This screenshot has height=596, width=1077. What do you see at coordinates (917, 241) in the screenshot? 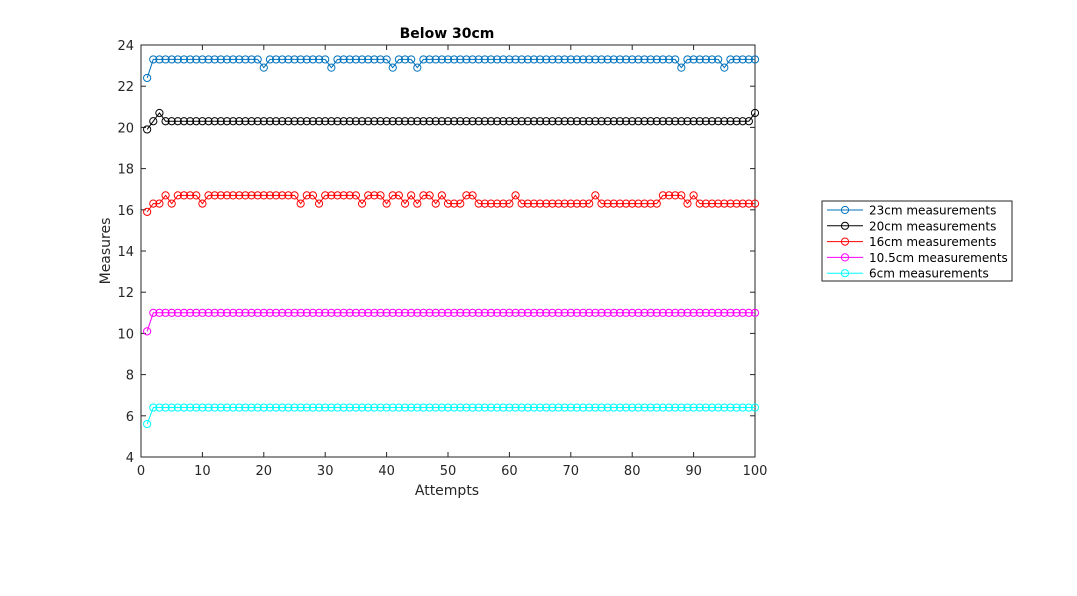
I see `legend-box` at bounding box center [917, 241].